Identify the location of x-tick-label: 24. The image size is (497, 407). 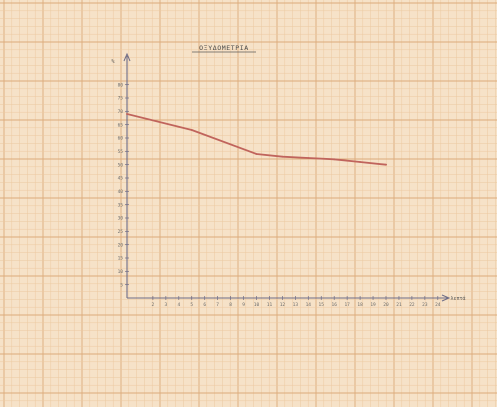
(438, 305).